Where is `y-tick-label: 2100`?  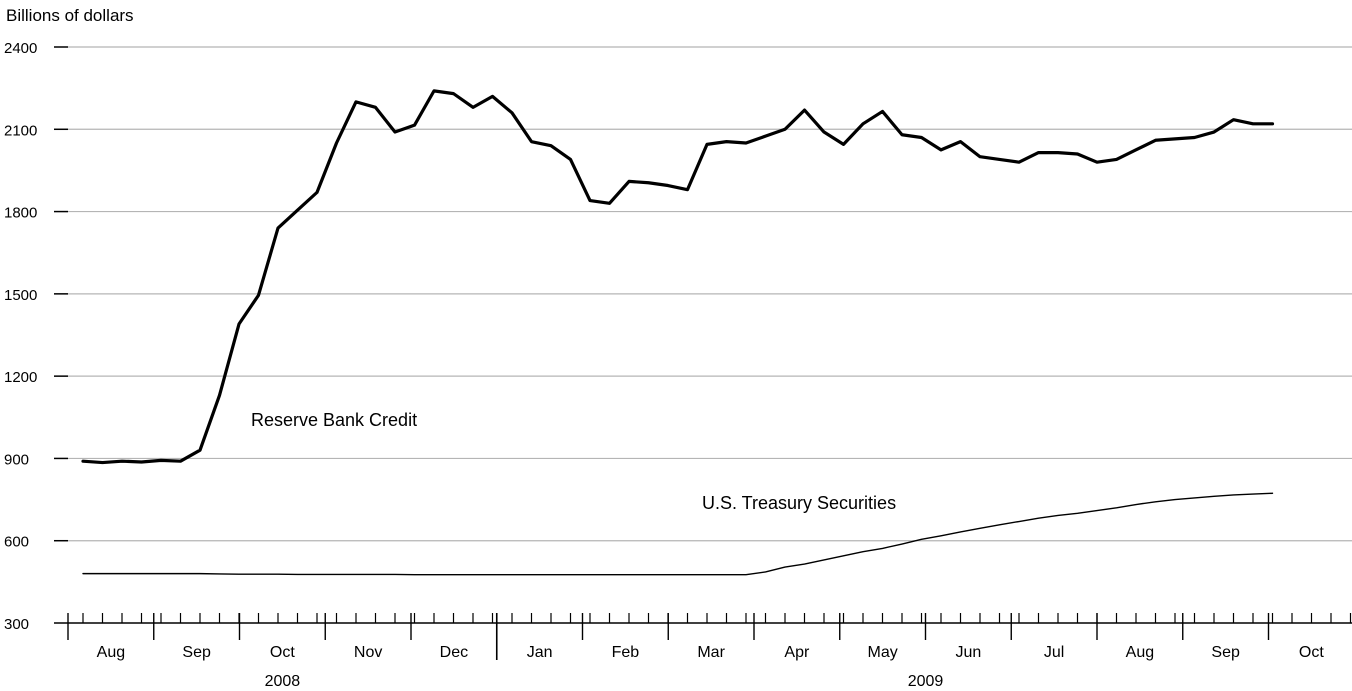 y-tick-label: 2100 is located at coordinates (20, 130).